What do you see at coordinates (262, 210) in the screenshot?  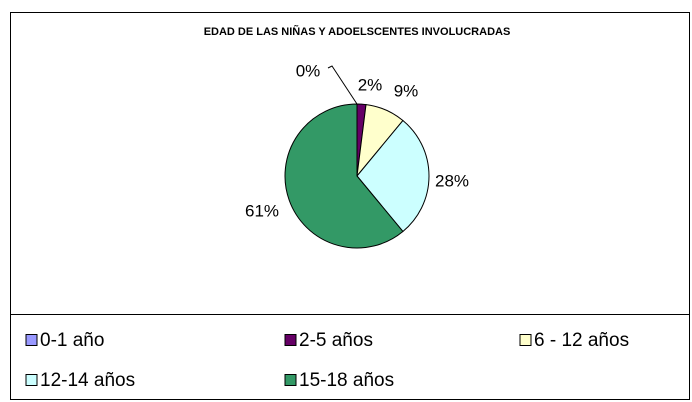 I see `data-label: 61%` at bounding box center [262, 210].